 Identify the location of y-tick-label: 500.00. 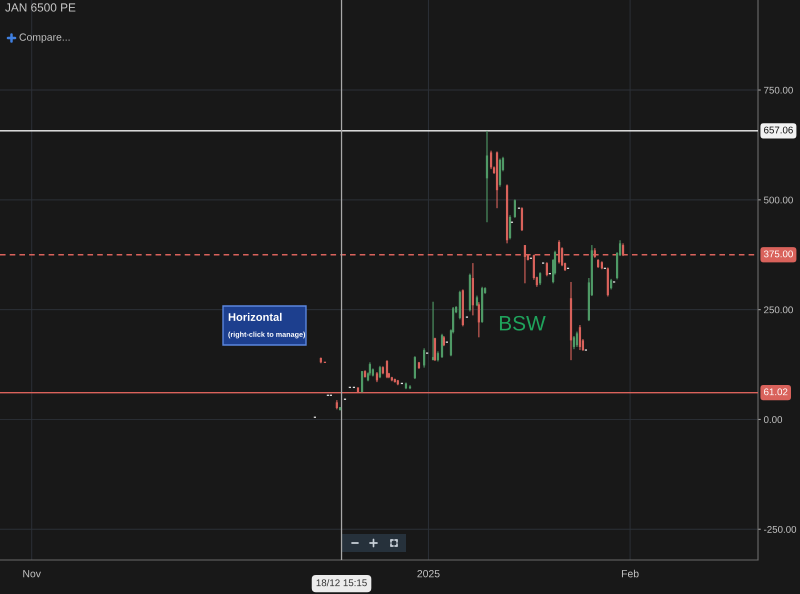
(778, 200).